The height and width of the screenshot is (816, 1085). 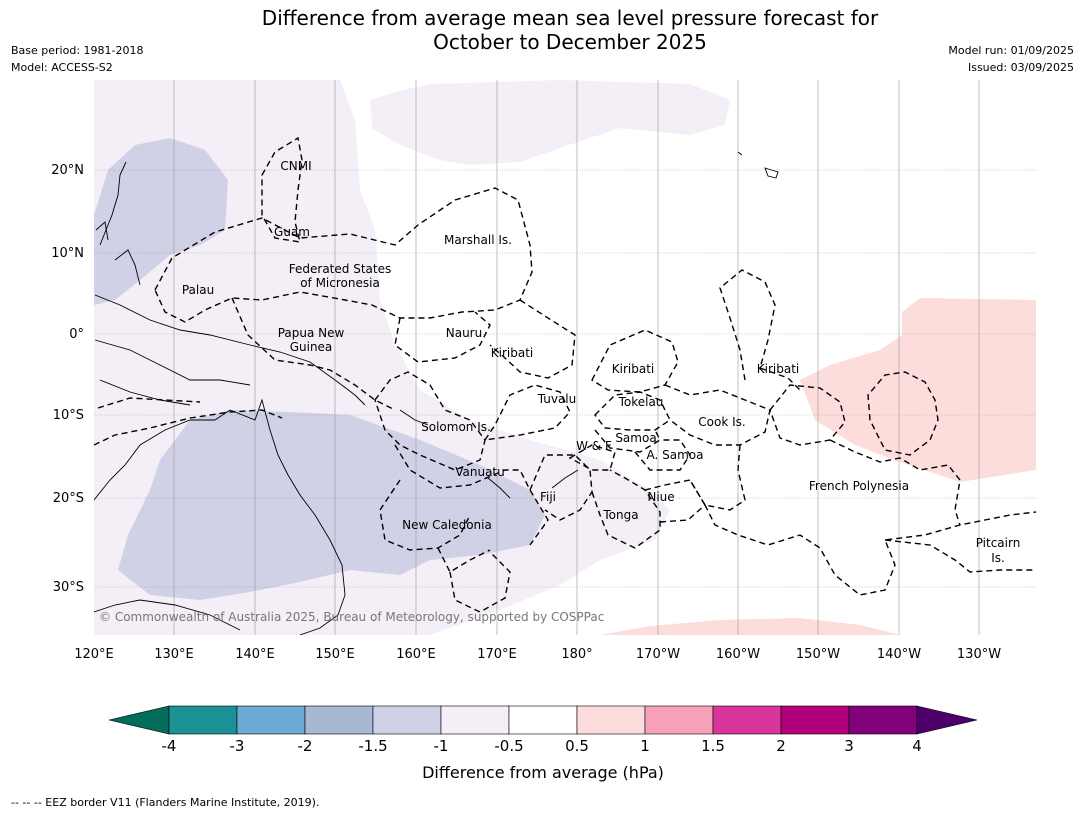 What do you see at coordinates (480, 472) in the screenshot?
I see `label-vanuatu: Vanuatu` at bounding box center [480, 472].